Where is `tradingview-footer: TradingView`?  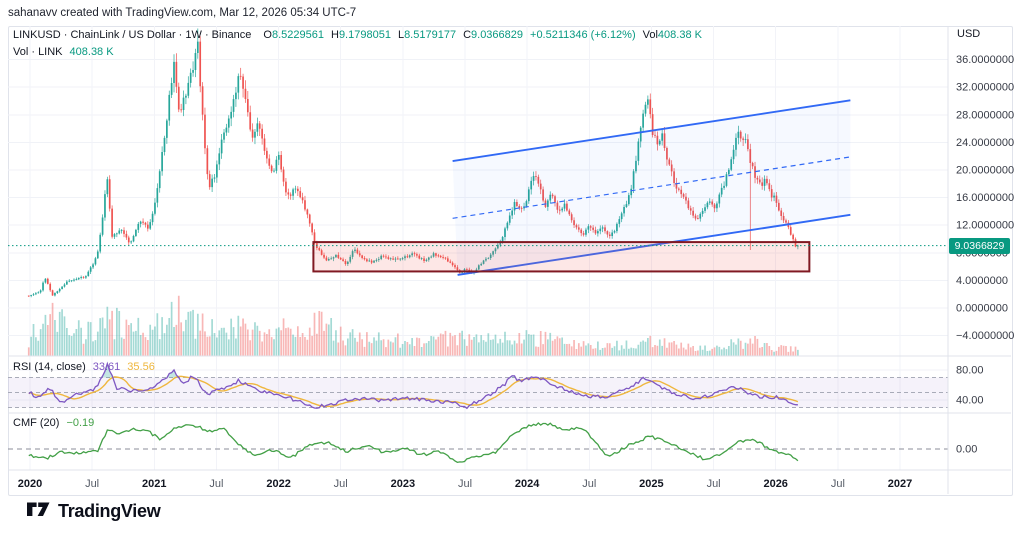 tradingview-footer: TradingView is located at coordinates (93, 511).